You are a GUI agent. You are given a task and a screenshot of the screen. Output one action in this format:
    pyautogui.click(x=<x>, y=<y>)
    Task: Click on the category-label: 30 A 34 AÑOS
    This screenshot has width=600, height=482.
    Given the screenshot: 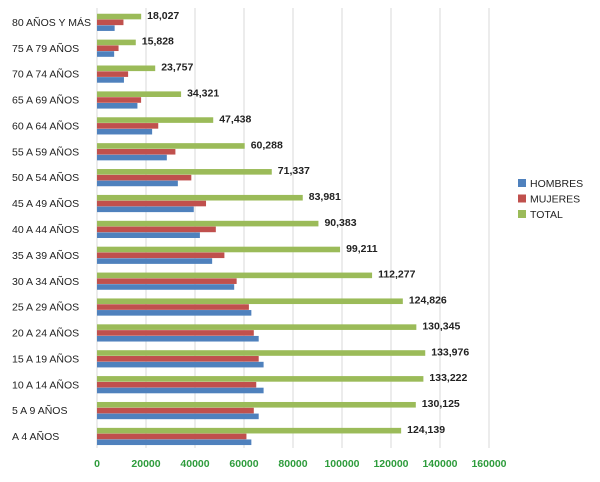 What is the action you would take?
    pyautogui.click(x=45, y=281)
    